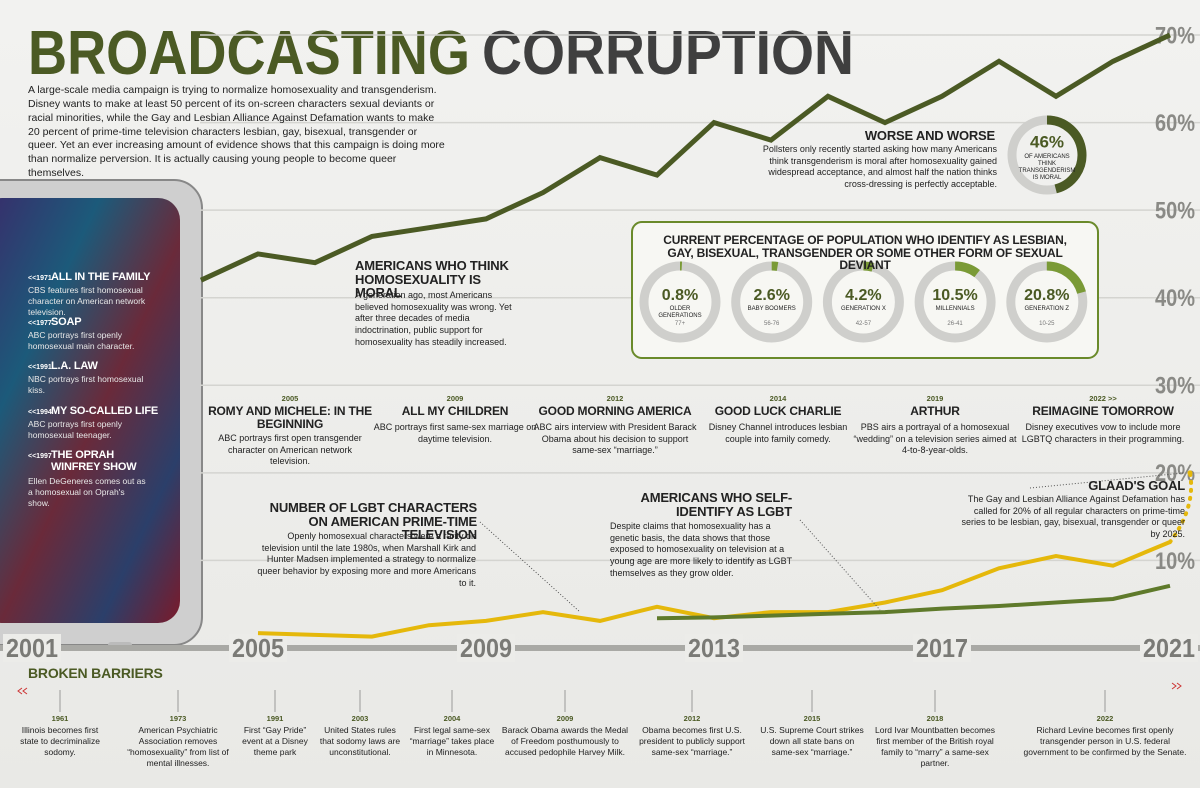  What do you see at coordinates (1181, 507) in the screenshot?
I see `goal-dots` at bounding box center [1181, 507].